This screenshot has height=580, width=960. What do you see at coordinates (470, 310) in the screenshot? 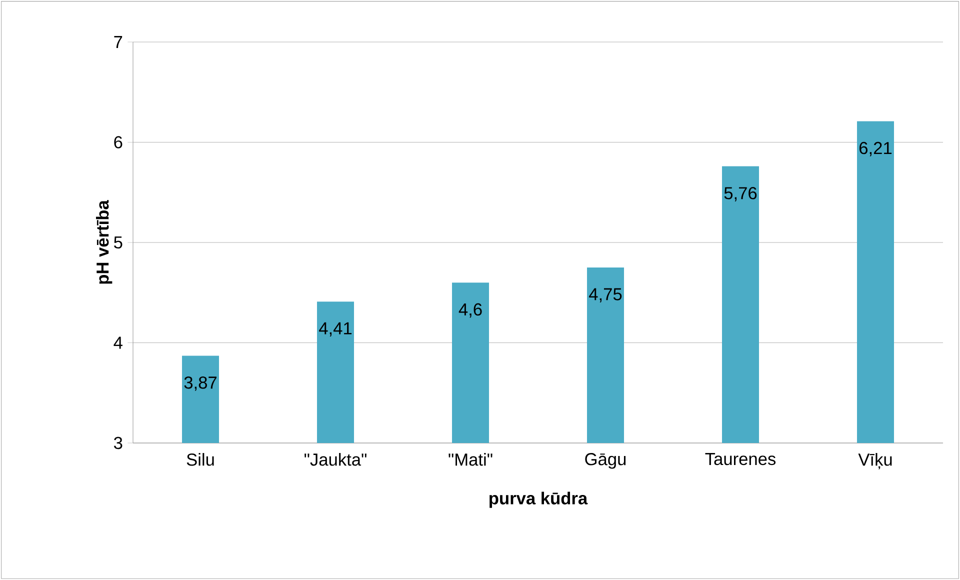
I see `data-label: 4,6` at bounding box center [470, 310].